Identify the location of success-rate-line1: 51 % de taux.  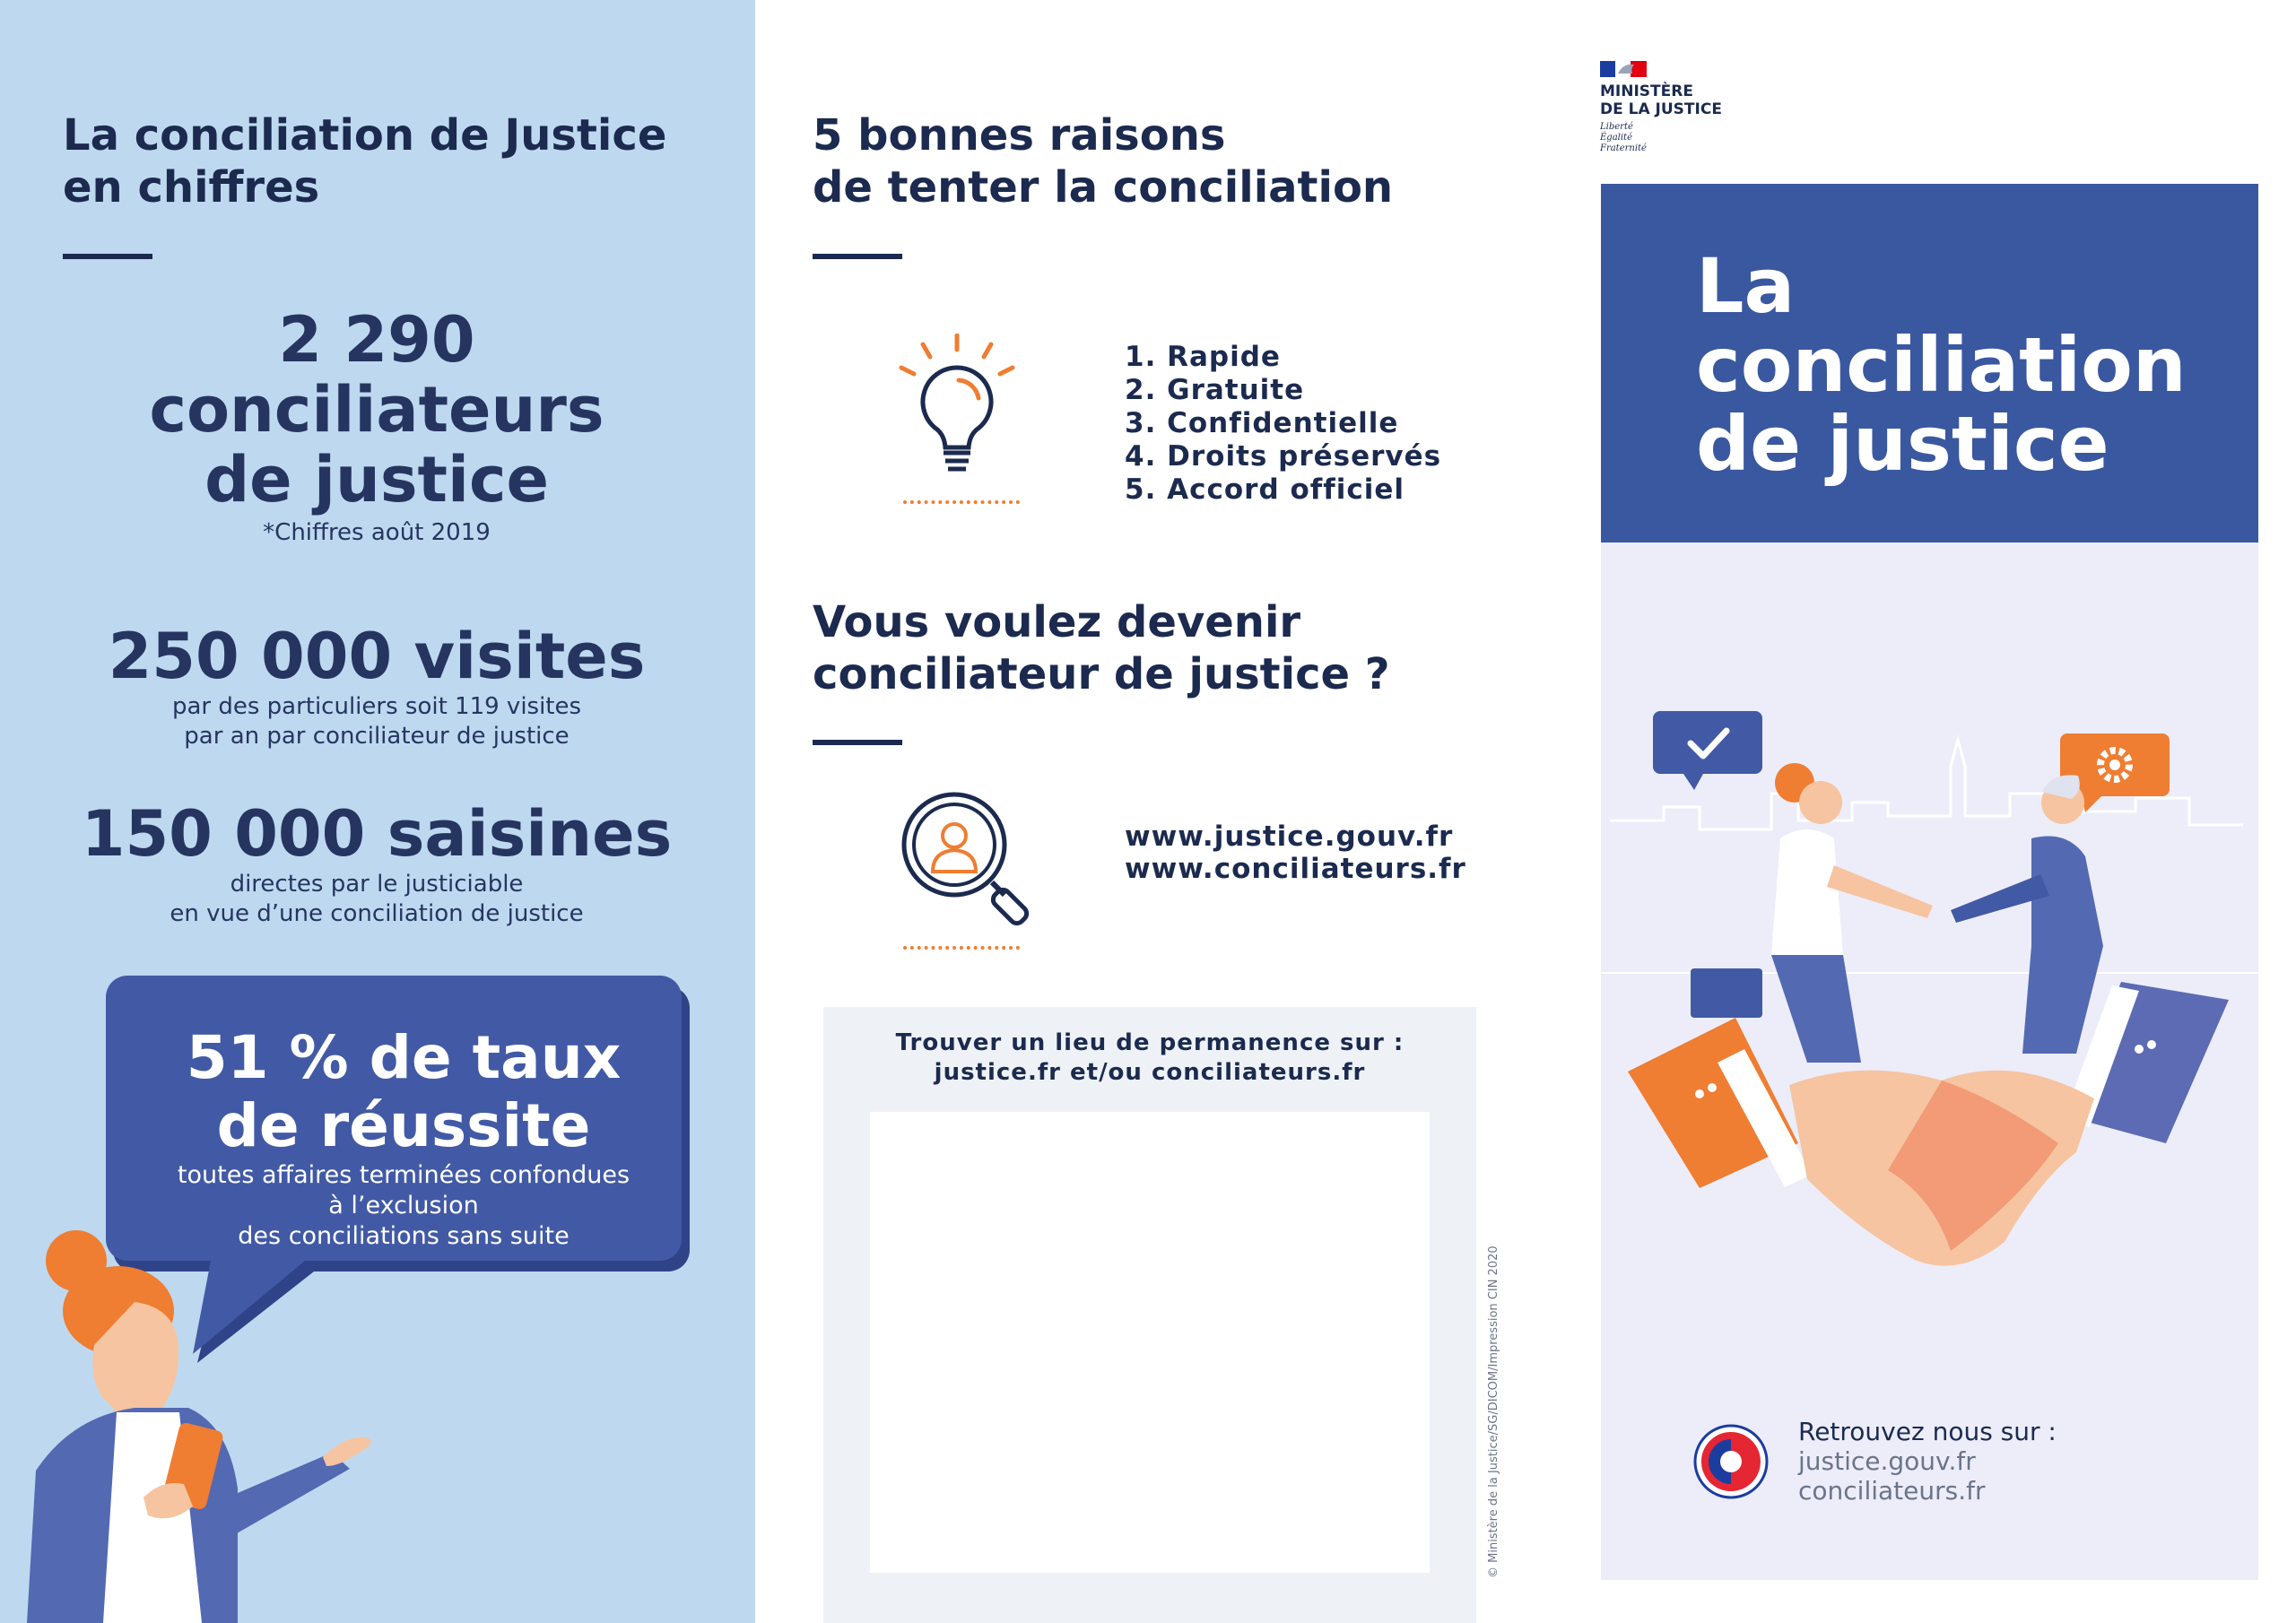
(404, 1057).